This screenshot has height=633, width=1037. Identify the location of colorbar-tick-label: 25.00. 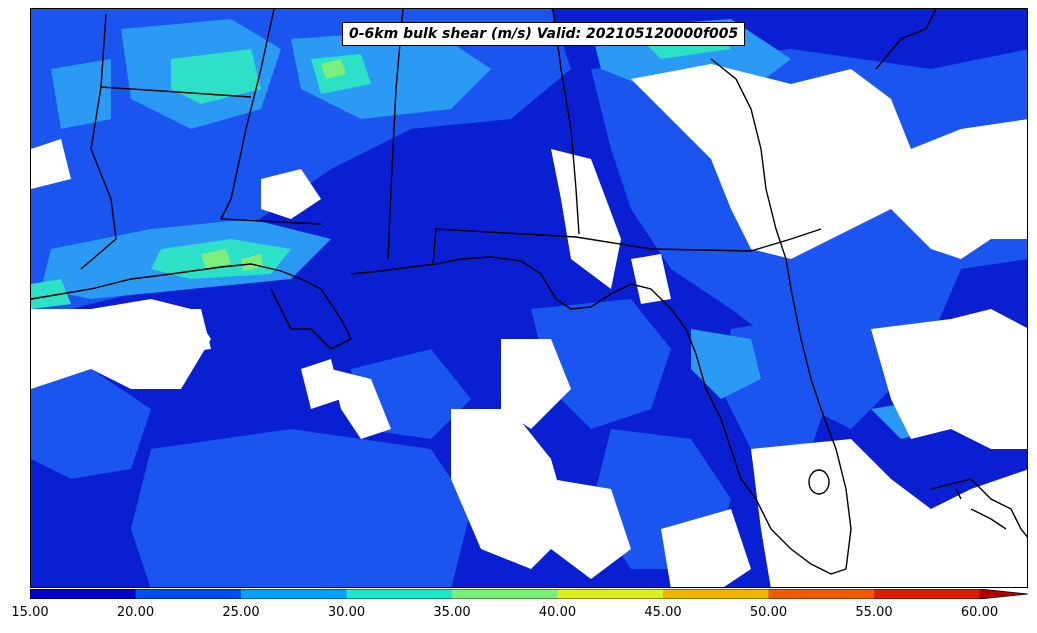
(241, 612).